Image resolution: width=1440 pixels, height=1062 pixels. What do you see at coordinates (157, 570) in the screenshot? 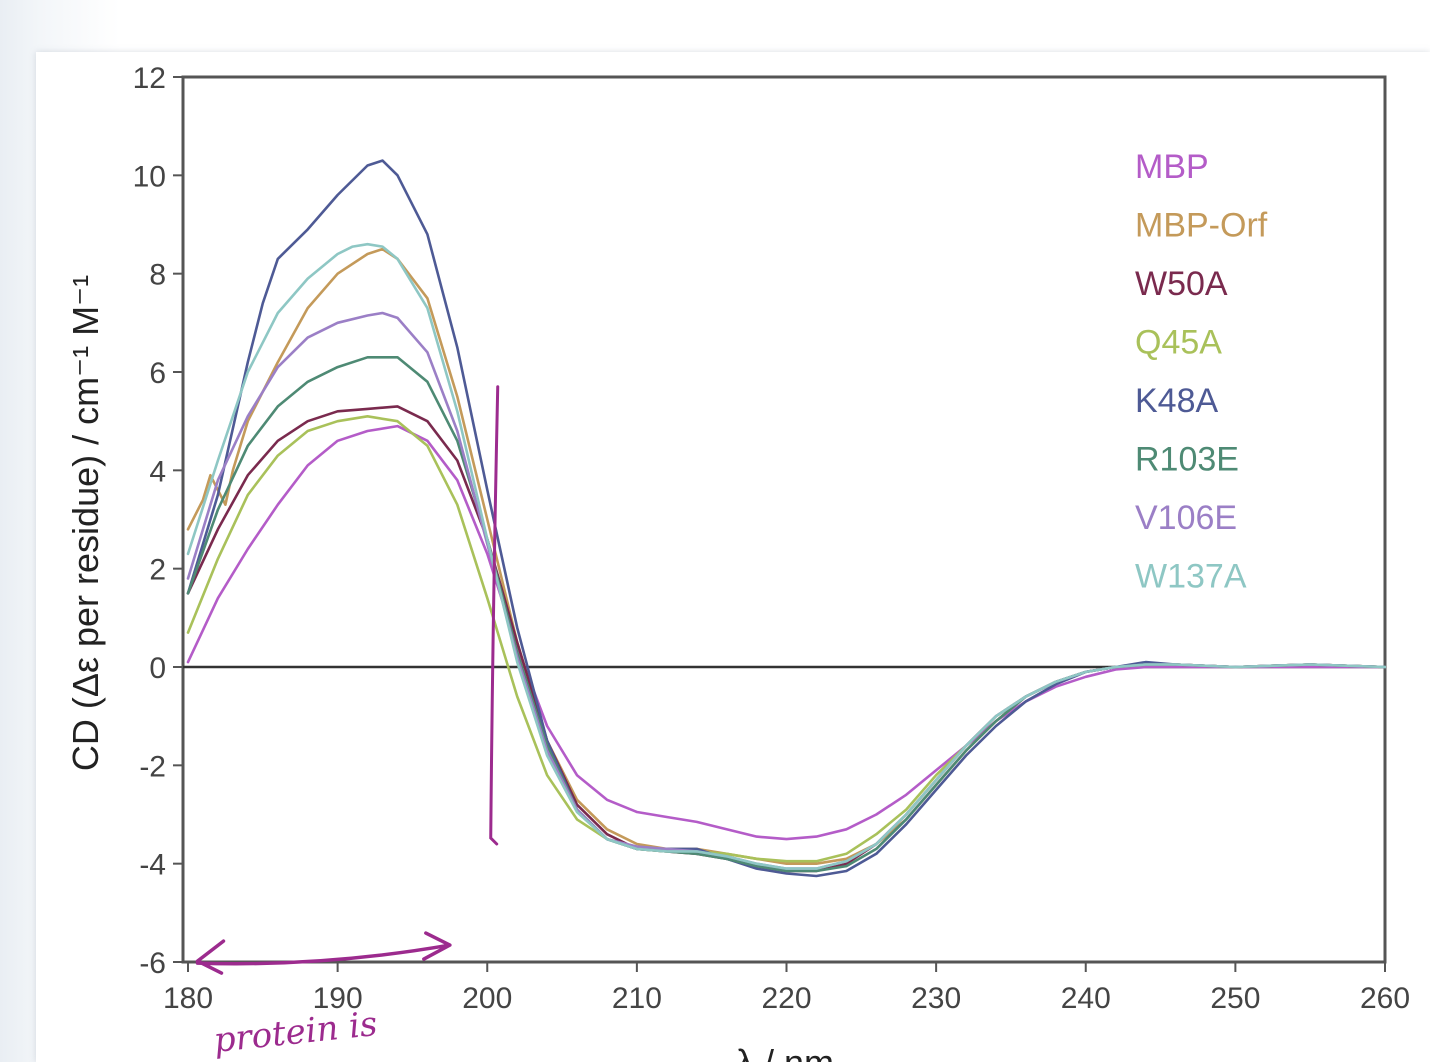
I see `y-tick-label: 2` at bounding box center [157, 570].